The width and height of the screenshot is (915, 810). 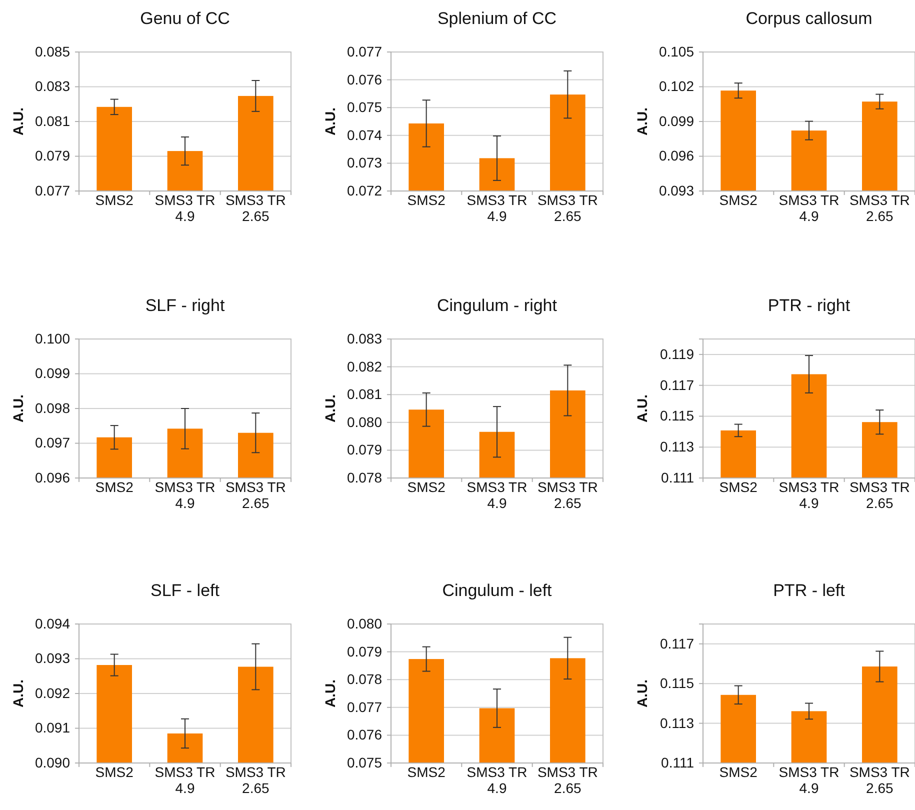 I want to click on y-tick-label: 0.094, so click(x=52, y=623).